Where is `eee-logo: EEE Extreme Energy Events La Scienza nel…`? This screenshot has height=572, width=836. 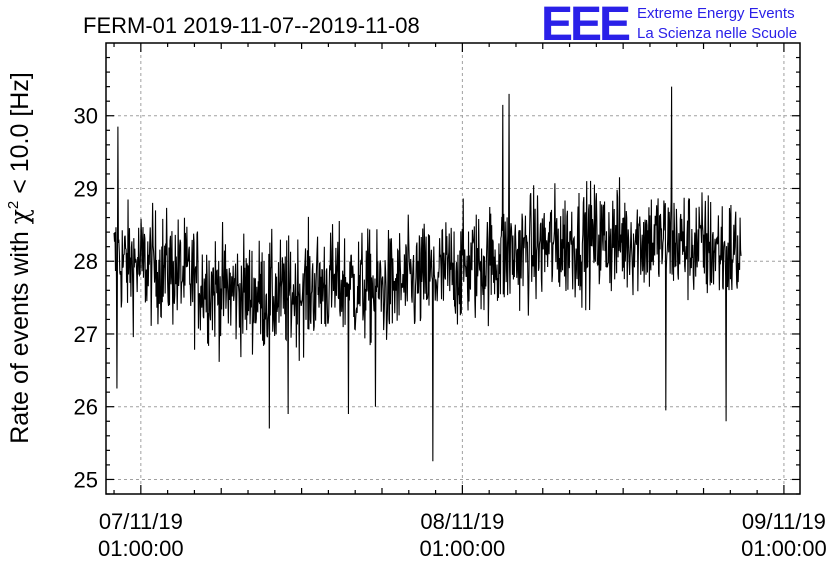
eee-logo: EEE Extreme Energy Events La Scienza nel… is located at coordinates (669, 25).